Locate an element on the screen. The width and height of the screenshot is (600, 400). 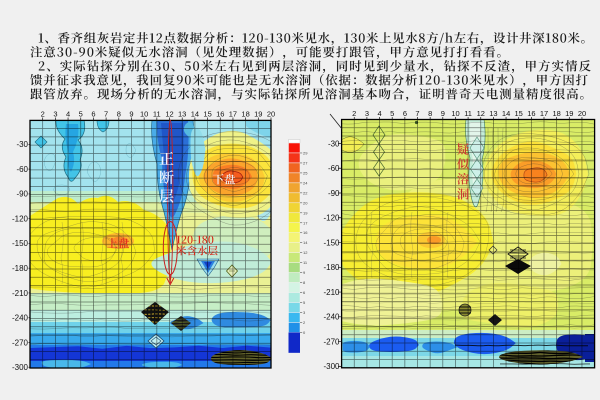
svg-text: 24 is located at coordinates (305, 182).